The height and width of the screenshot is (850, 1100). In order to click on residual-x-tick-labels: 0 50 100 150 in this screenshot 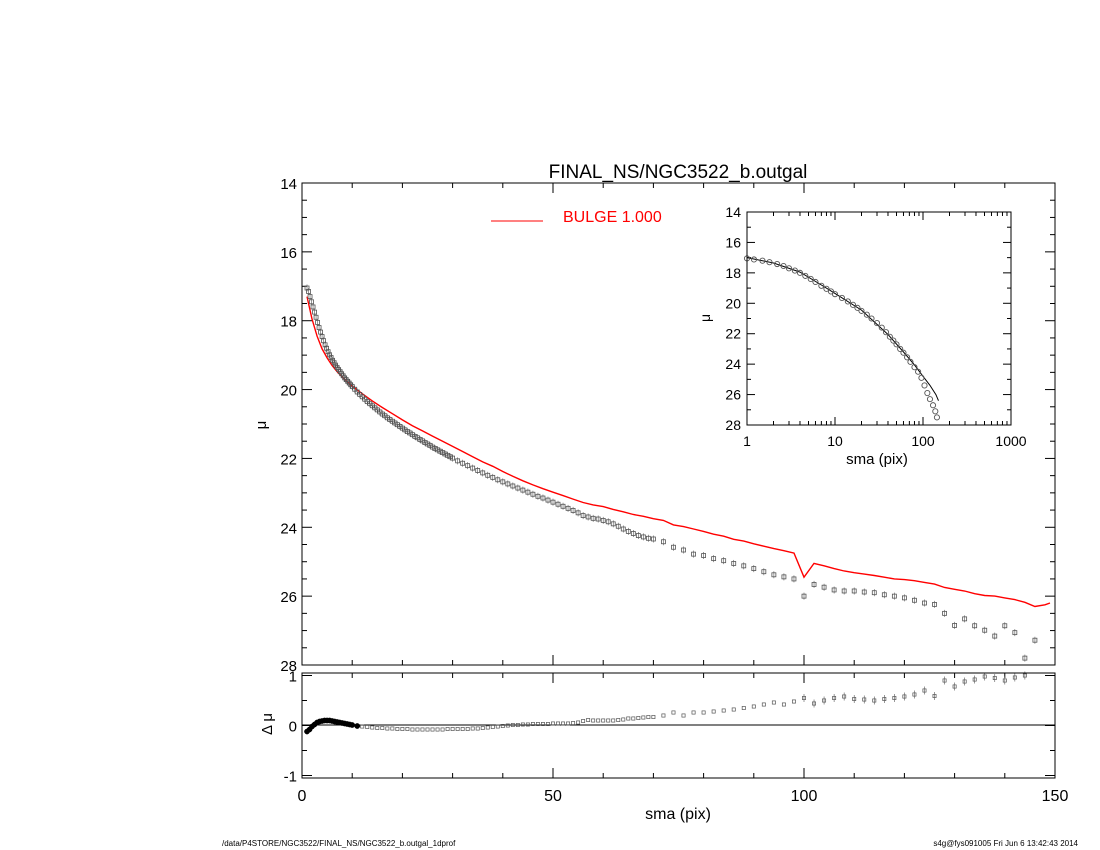, I will do `click(683, 796)`.